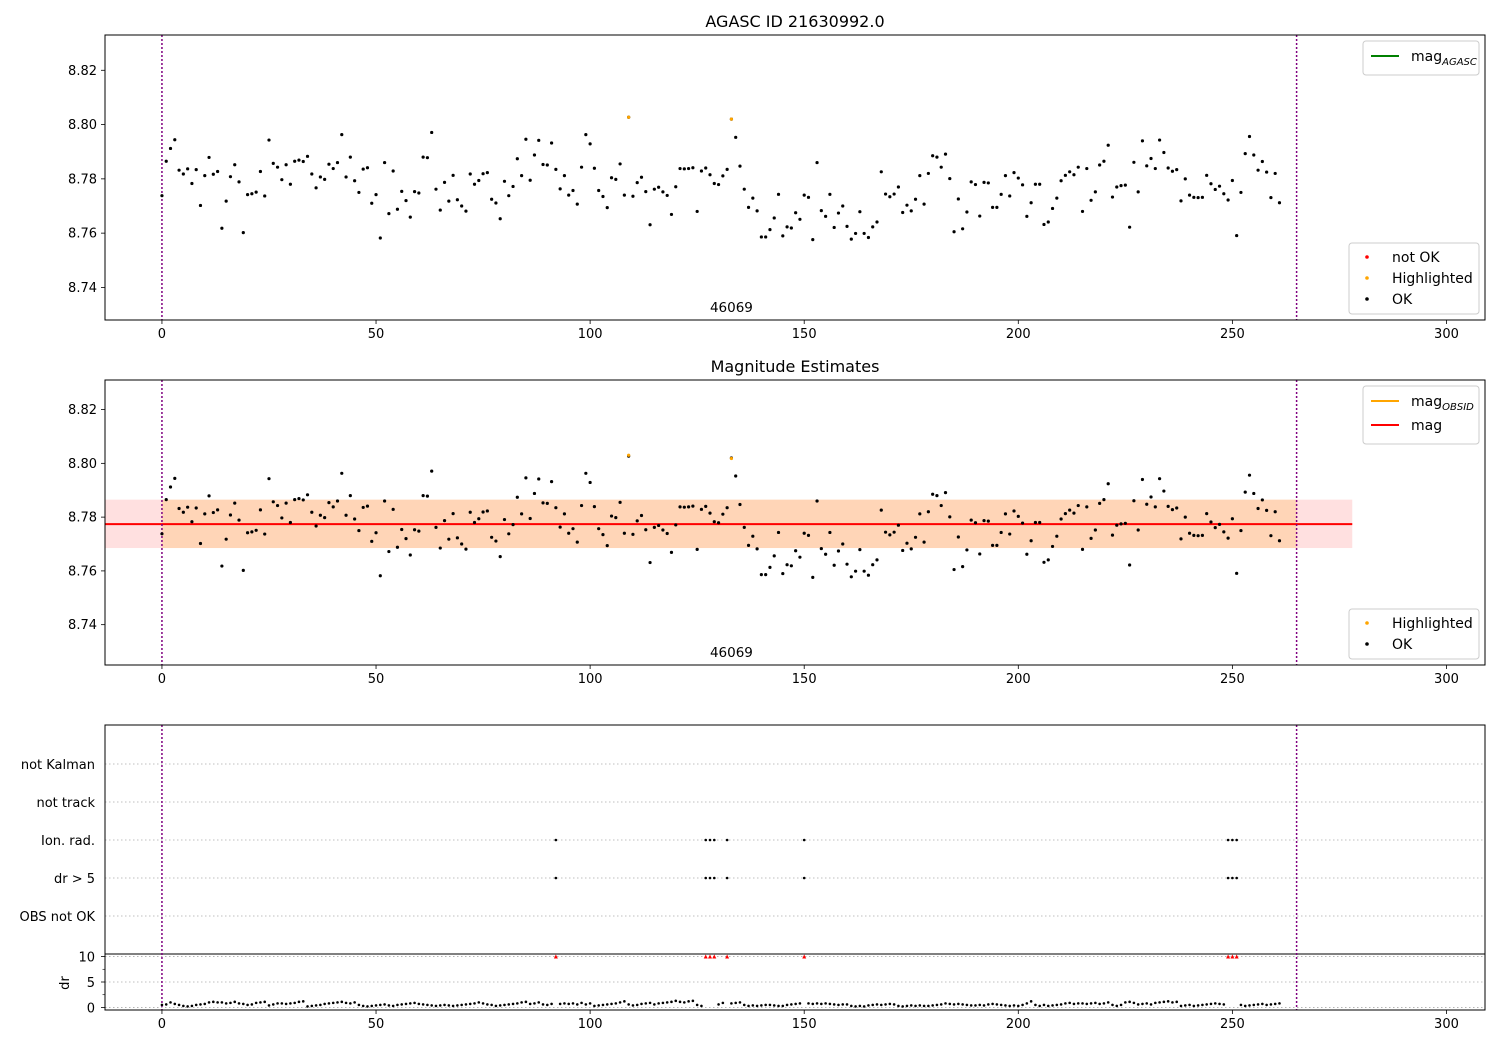  What do you see at coordinates (82, 125) in the screenshot?
I see `y-tick-label: 8.80` at bounding box center [82, 125].